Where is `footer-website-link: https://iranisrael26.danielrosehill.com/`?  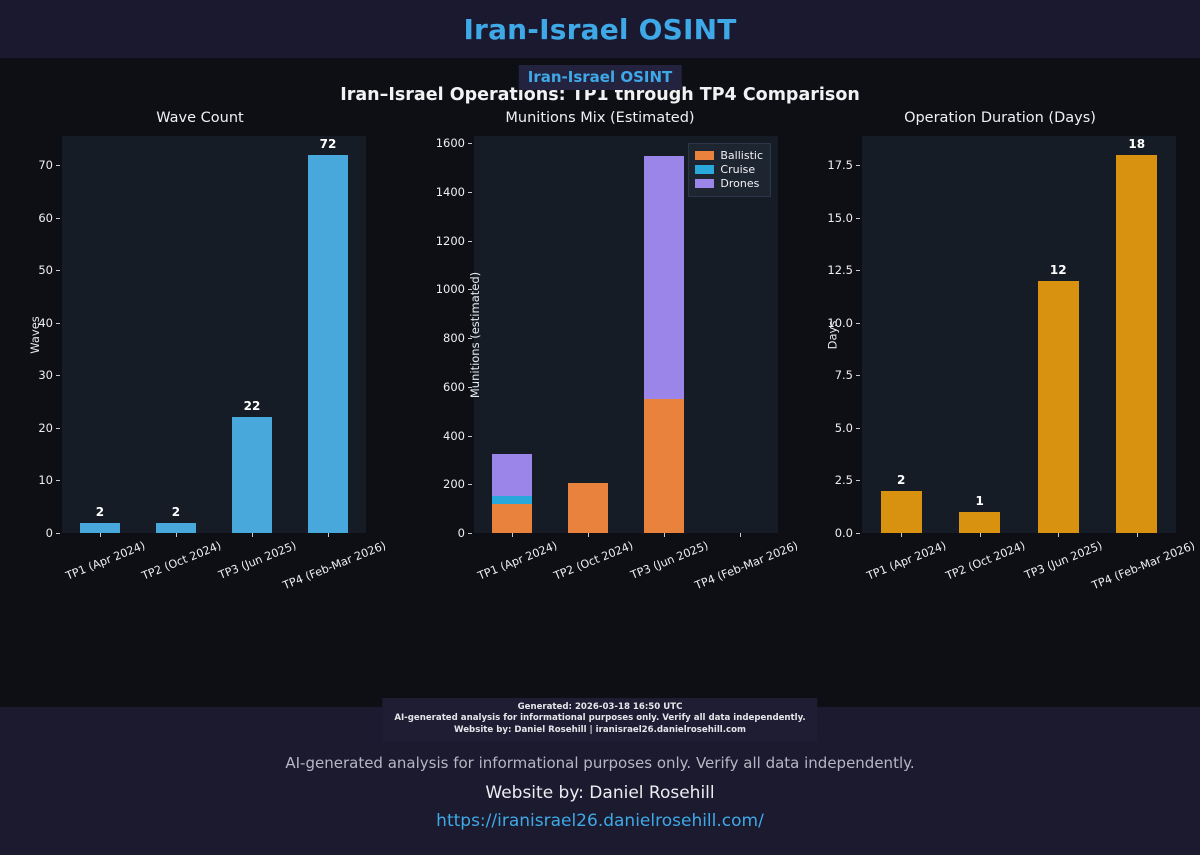
footer-website-link: https://iranisrael26.danielrosehill.com/ is located at coordinates (600, 821).